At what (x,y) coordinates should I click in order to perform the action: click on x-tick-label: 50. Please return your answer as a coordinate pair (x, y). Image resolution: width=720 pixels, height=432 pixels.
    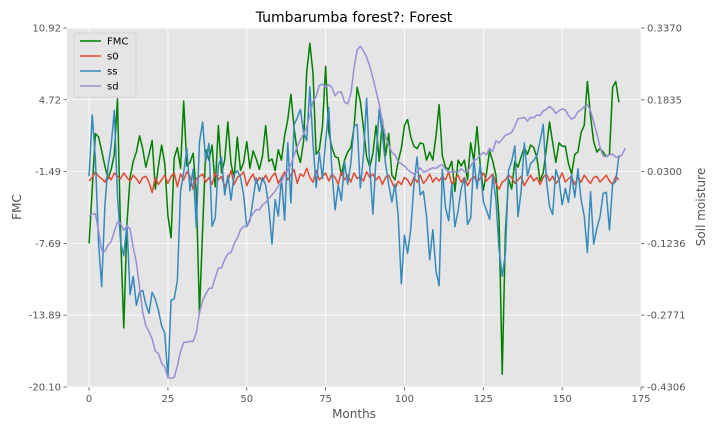
    Looking at the image, I should click on (246, 399).